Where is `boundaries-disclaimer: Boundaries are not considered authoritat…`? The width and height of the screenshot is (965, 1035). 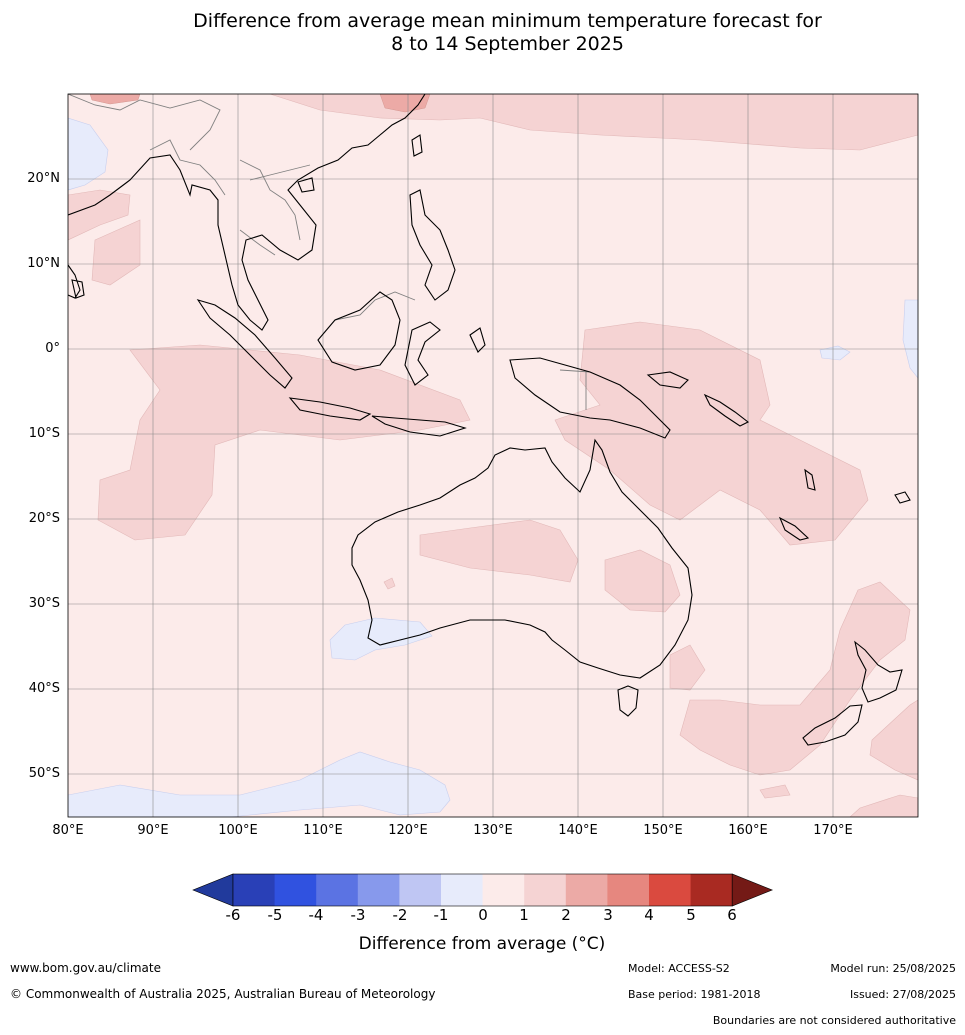 boundaries-disclaimer: Boundaries are not considered authoritat… is located at coordinates (834, 1020).